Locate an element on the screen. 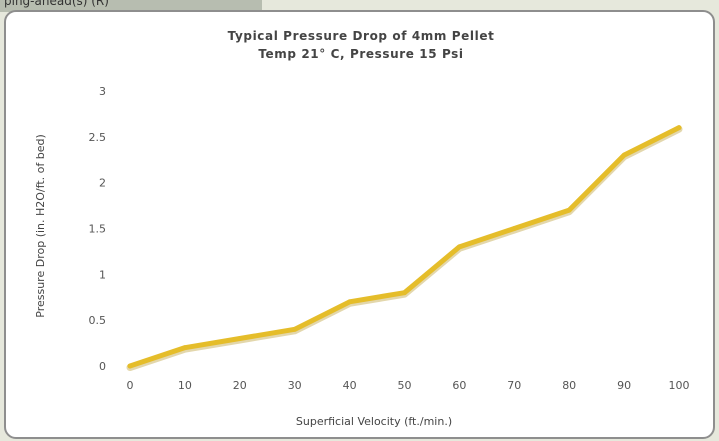 Image resolution: width=719 pixels, height=441 pixels. y-tick-label: 1.5 is located at coordinates (98, 229).